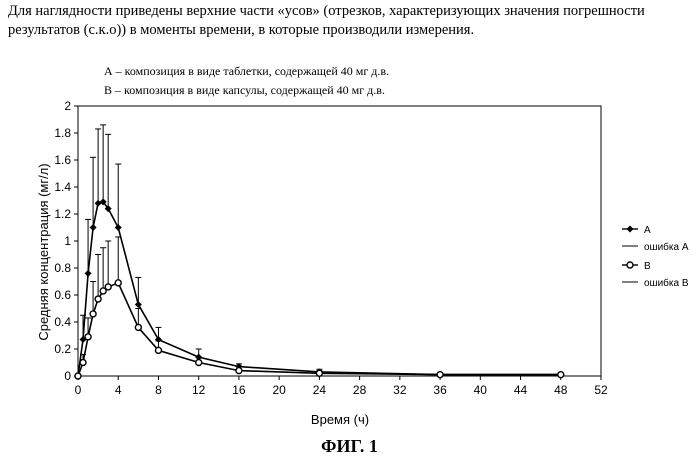 This screenshot has width=699, height=462. Describe the element at coordinates (561, 390) in the screenshot. I see `x-tick-label-12: 48` at that location.